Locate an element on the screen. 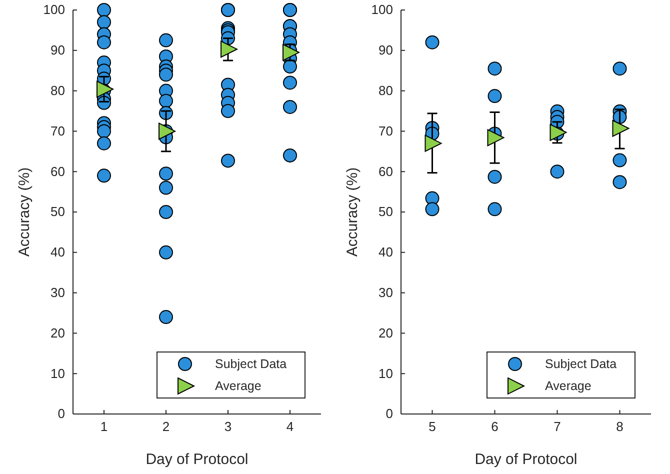 The height and width of the screenshot is (474, 670). x-tick-label: 3 is located at coordinates (228, 426).